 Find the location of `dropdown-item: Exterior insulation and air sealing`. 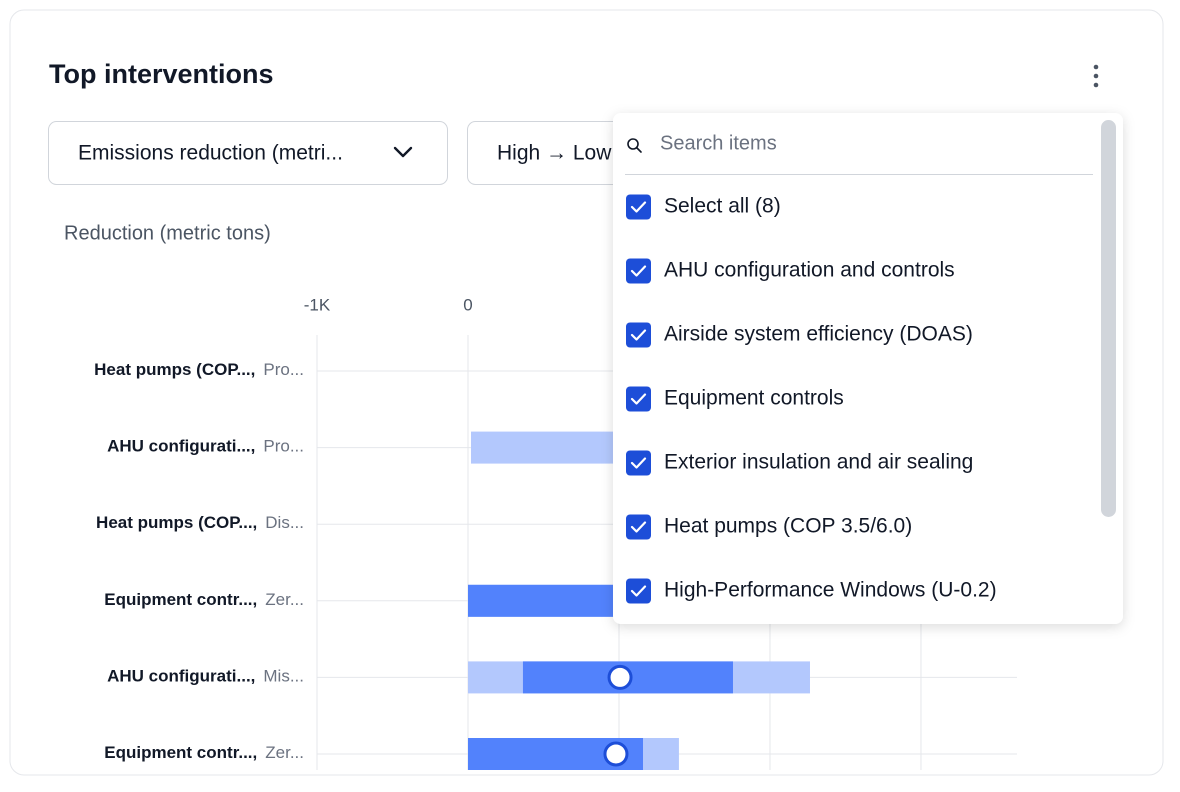

dropdown-item: Exterior insulation and air sealing is located at coordinates (799, 463).